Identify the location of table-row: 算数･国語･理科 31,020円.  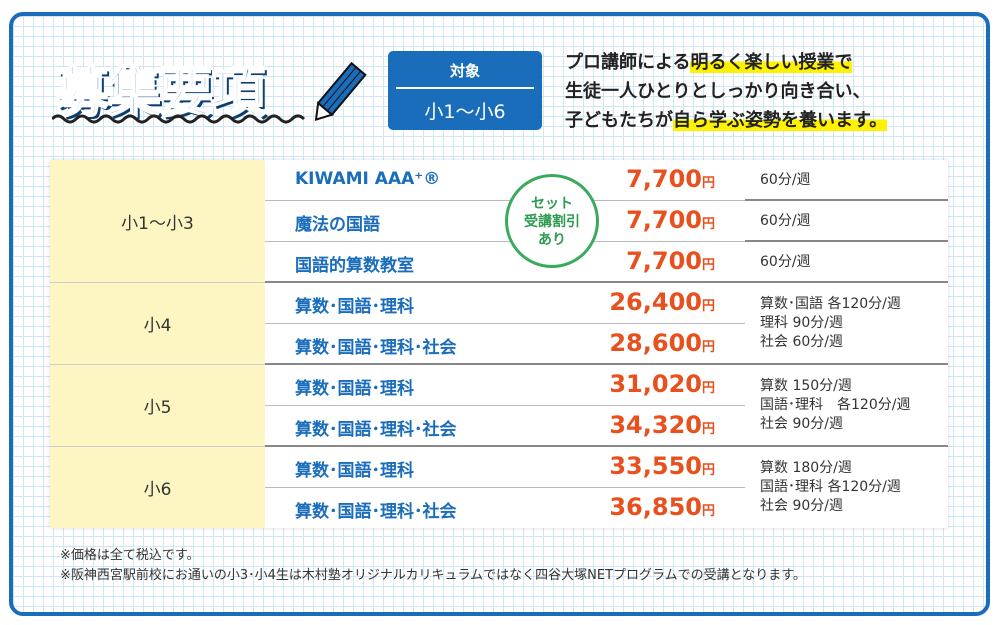
(505, 385).